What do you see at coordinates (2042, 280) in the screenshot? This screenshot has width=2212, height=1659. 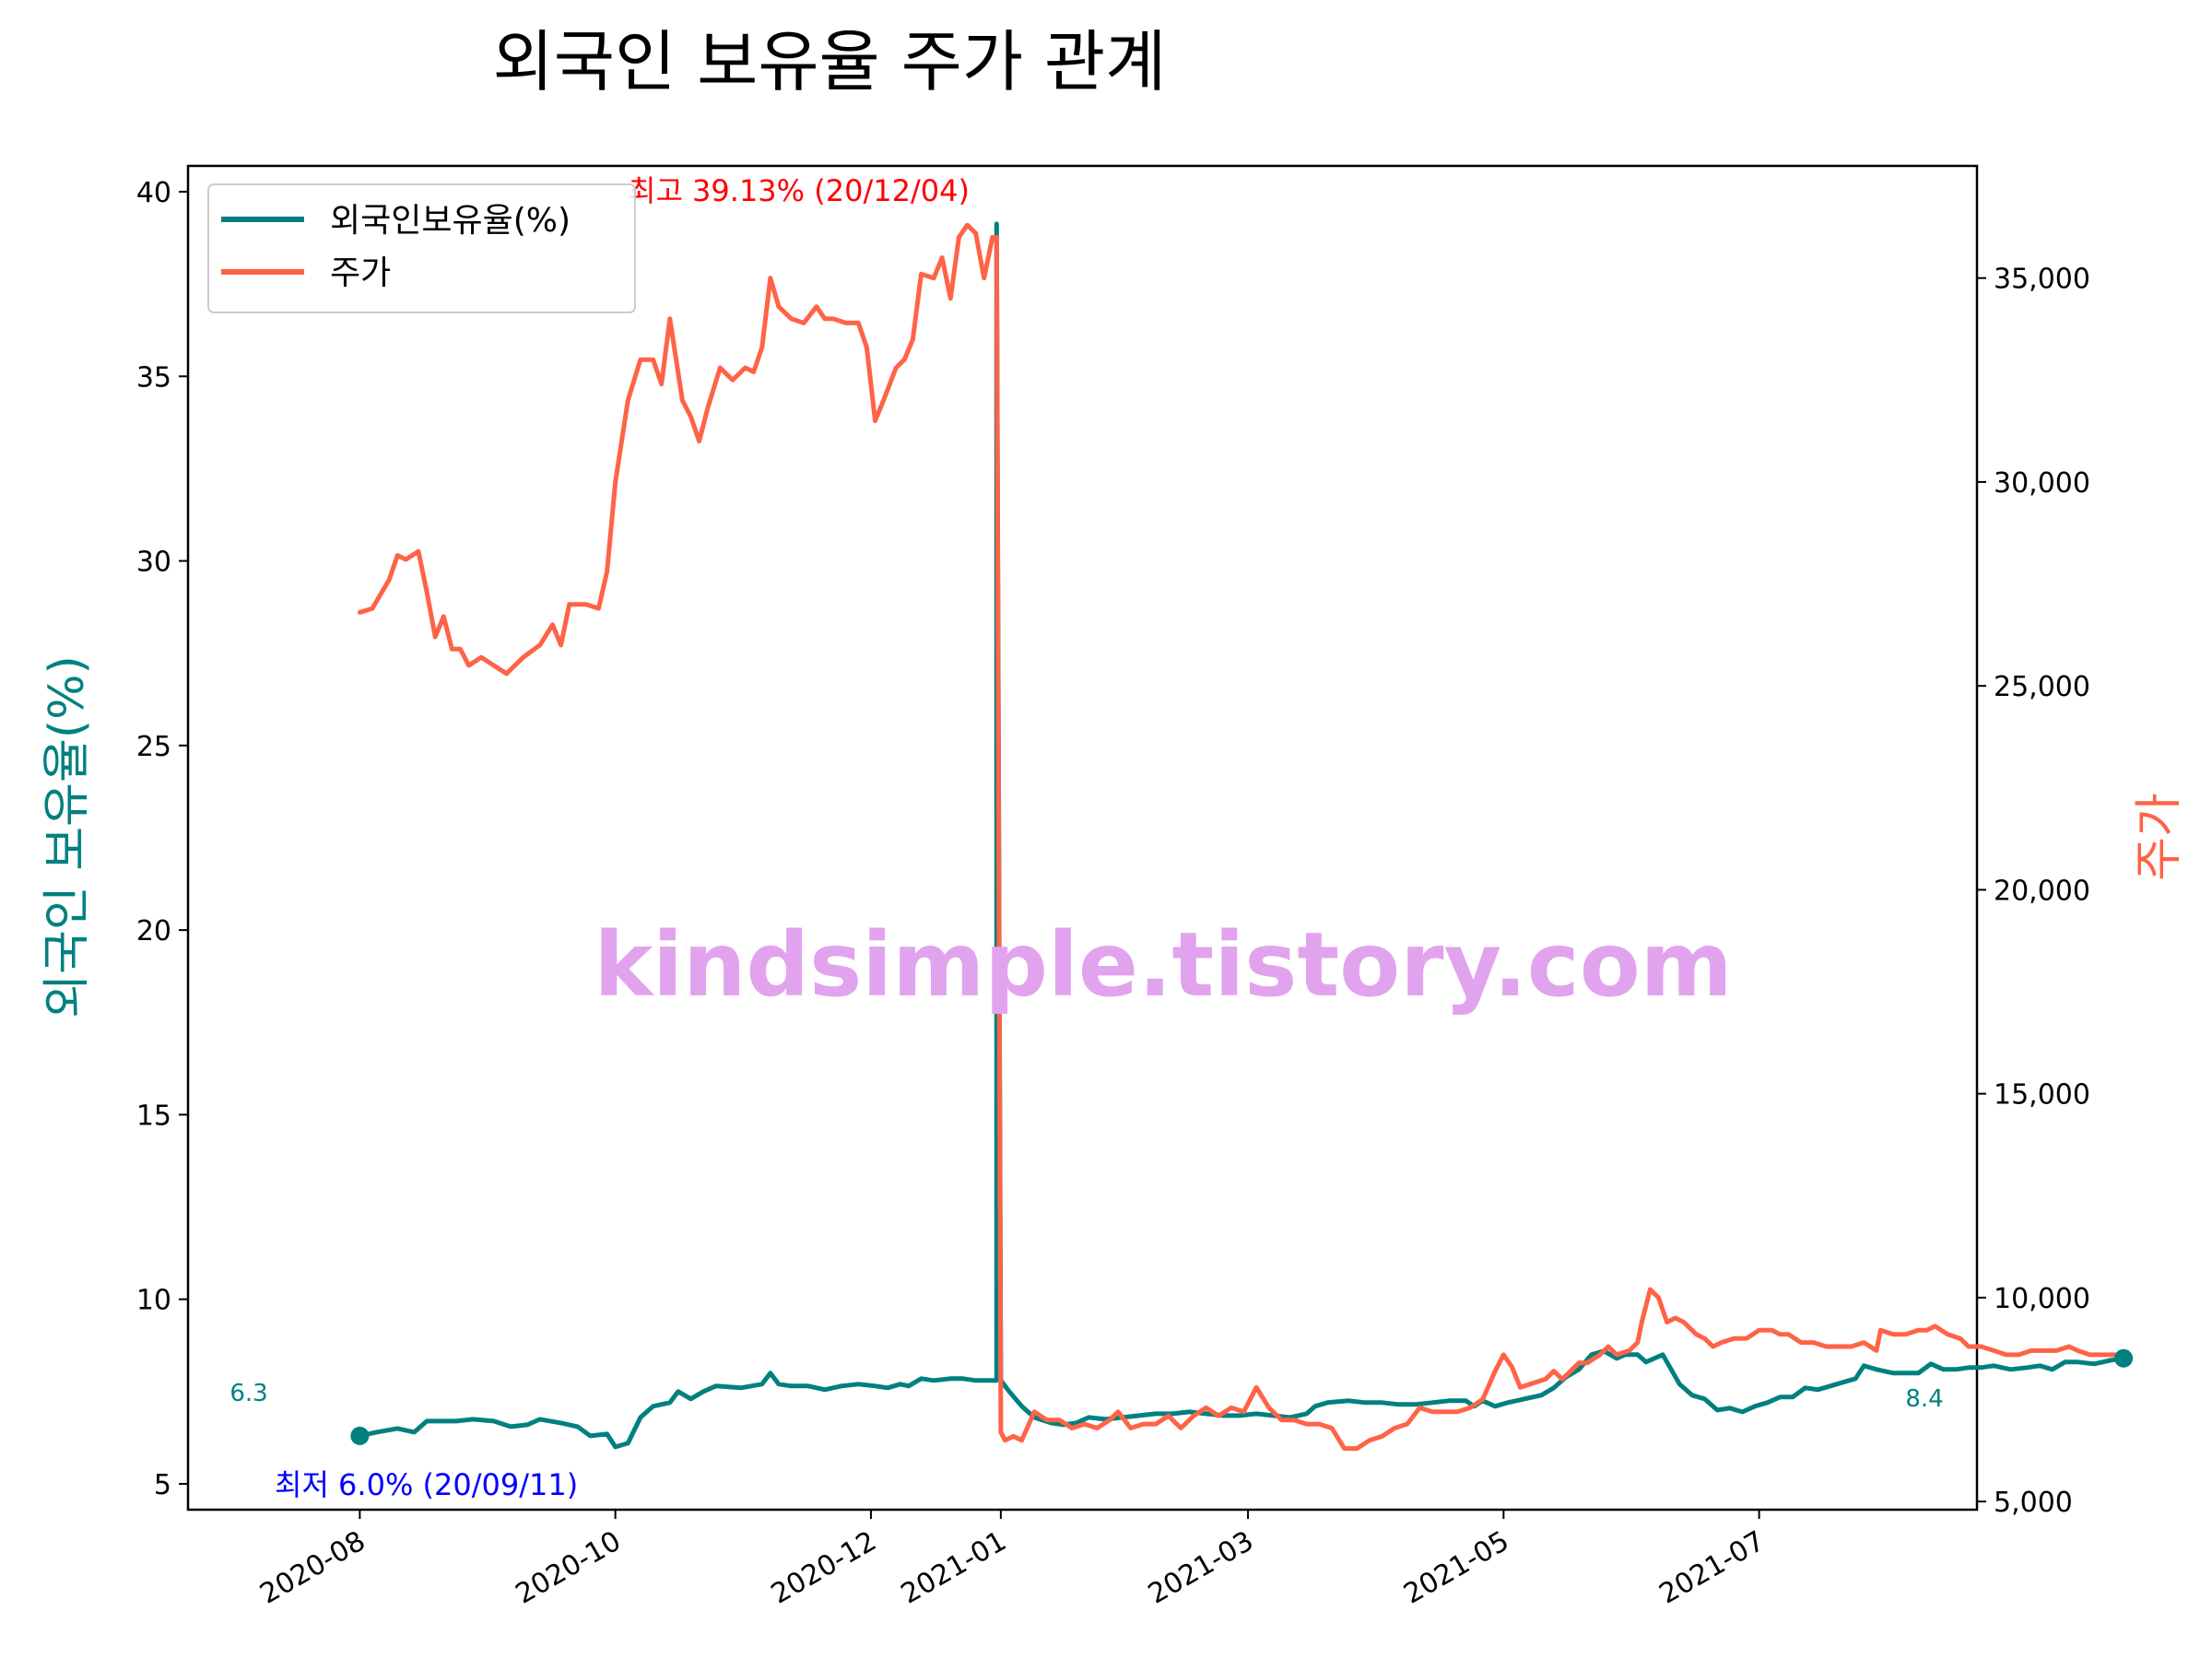 I see `y-right-tick-label: 35,000` at bounding box center [2042, 280].